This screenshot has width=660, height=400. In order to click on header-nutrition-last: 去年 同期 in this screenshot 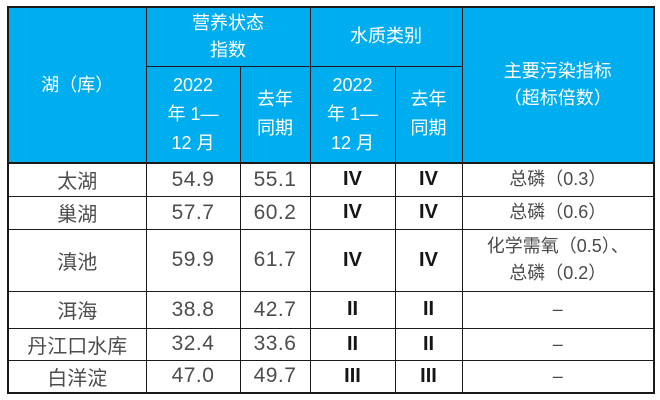, I will do `click(275, 114)`.